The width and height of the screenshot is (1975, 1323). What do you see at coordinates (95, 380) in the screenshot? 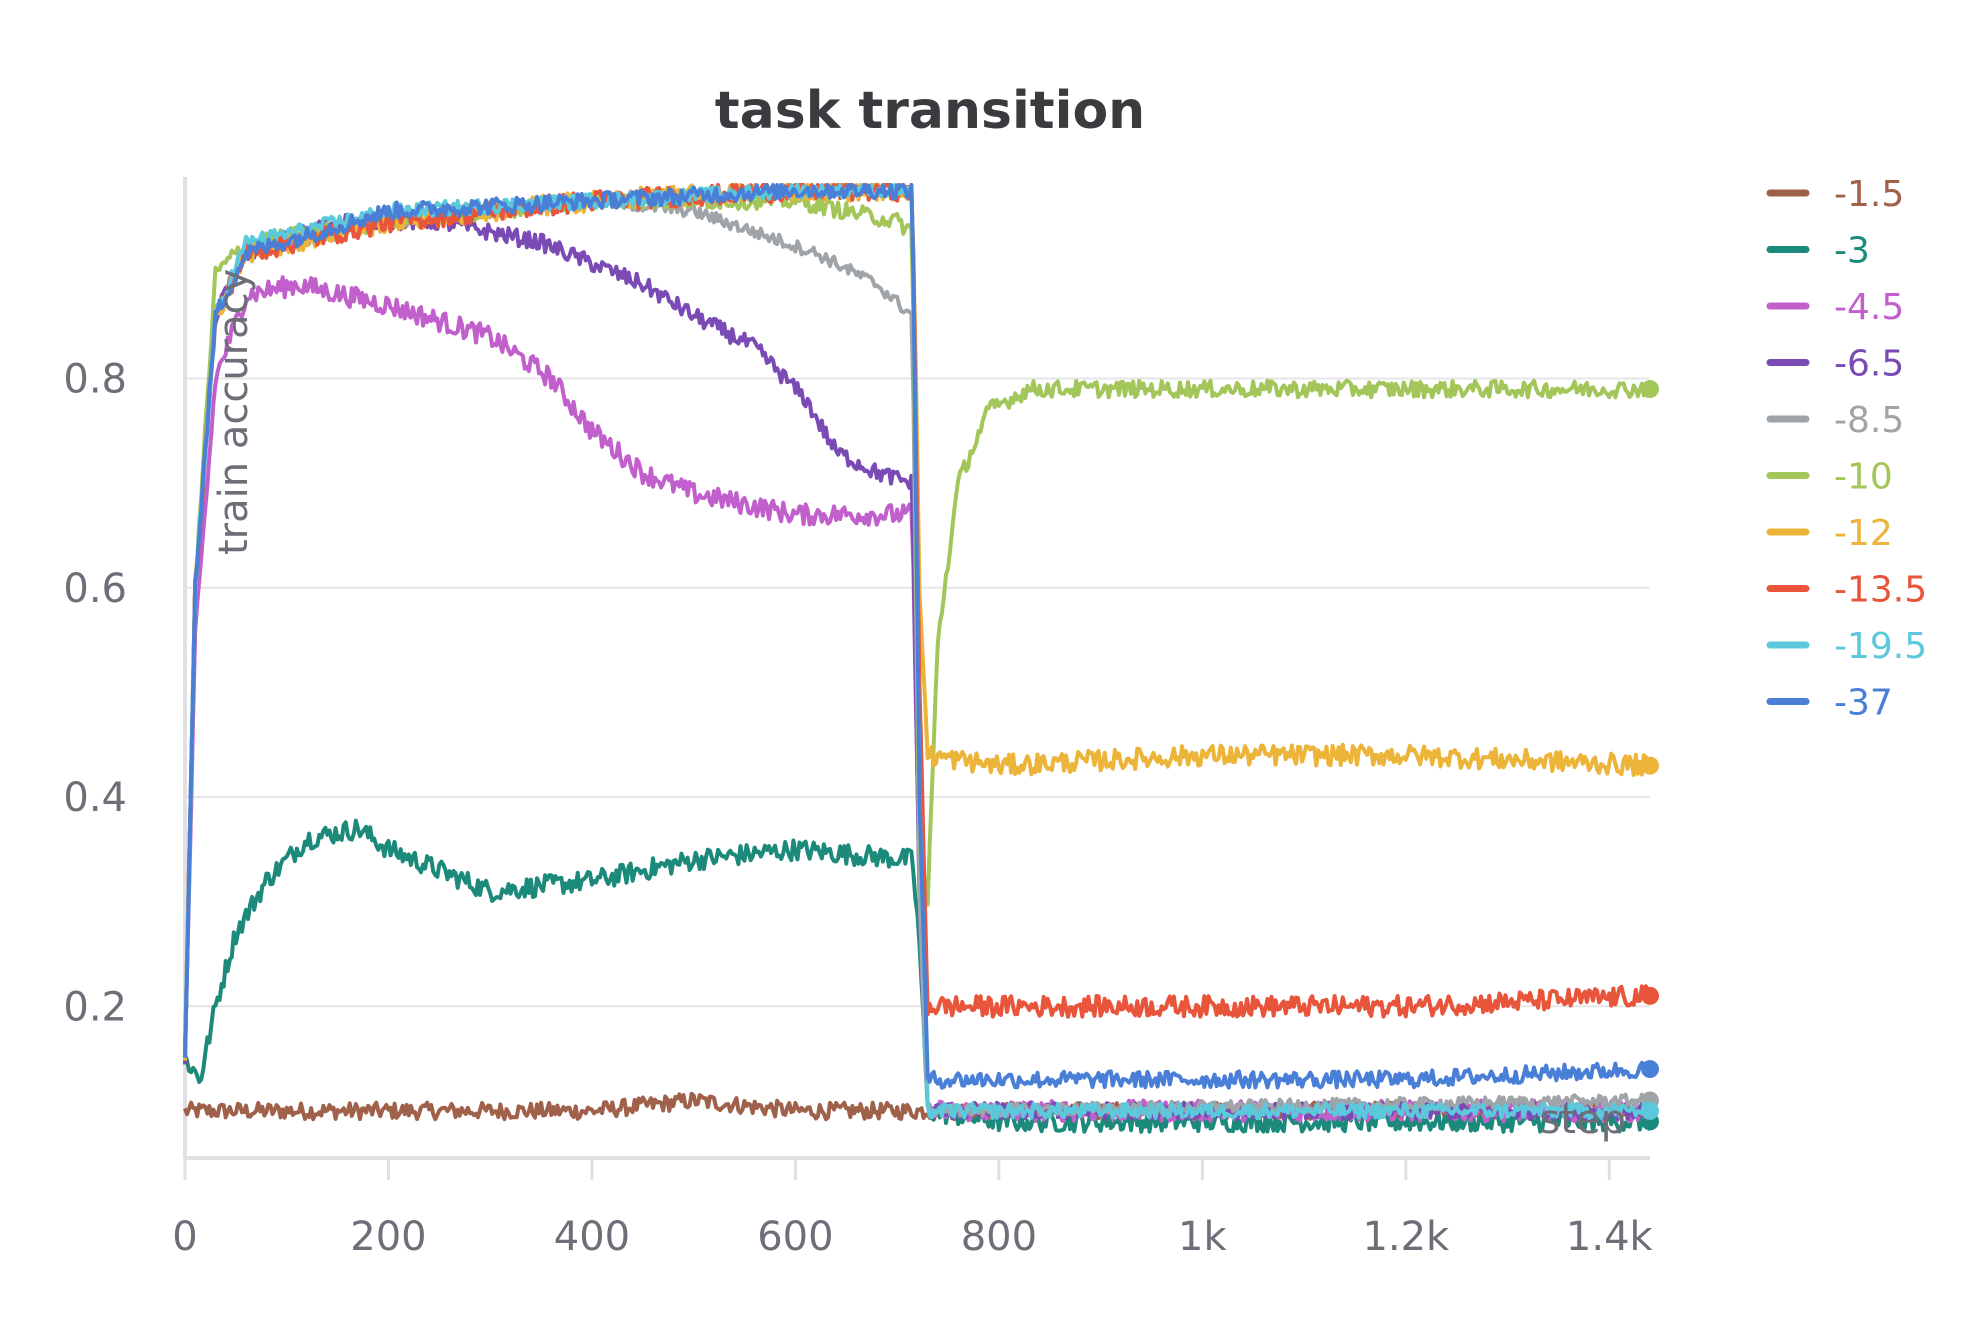
I see `y-tick-label: 0.8` at bounding box center [95, 380].